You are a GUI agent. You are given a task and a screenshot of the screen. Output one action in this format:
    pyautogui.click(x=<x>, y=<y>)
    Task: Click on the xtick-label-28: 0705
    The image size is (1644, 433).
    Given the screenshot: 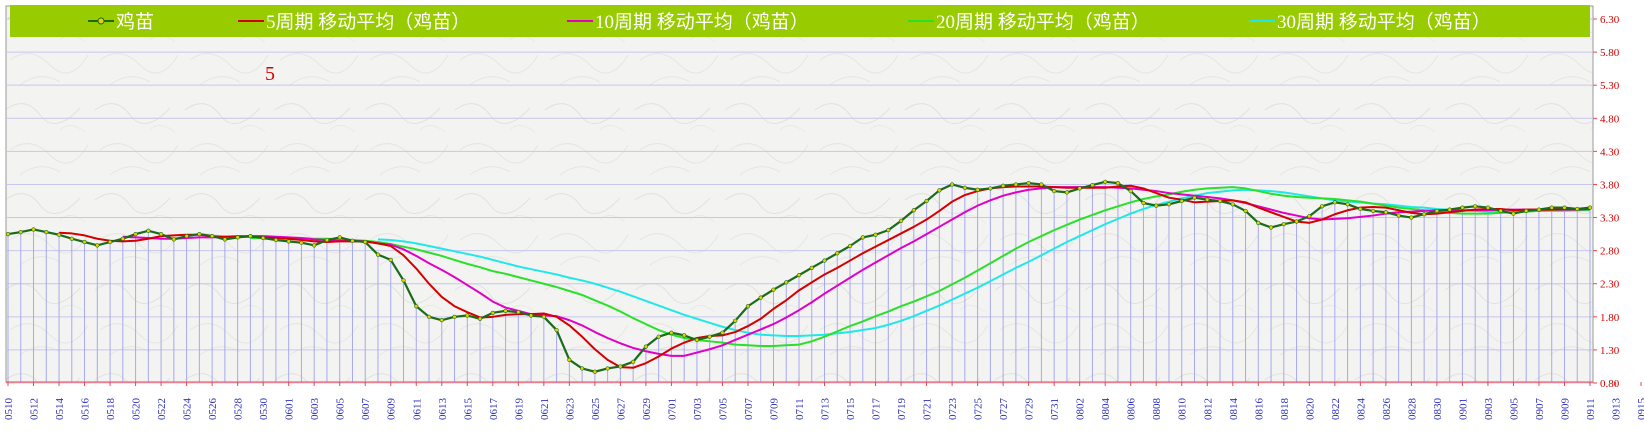 What is the action you would take?
    pyautogui.click(x=723, y=409)
    